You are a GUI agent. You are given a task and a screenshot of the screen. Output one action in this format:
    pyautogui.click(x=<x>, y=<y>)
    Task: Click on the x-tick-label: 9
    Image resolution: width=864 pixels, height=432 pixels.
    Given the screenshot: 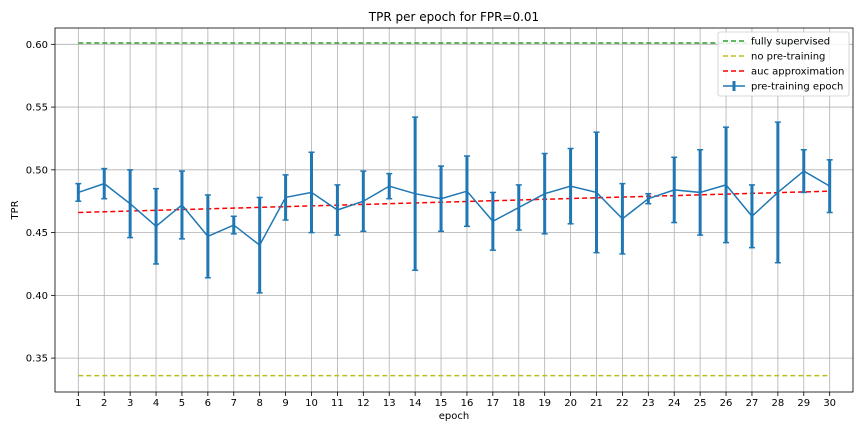 What is the action you would take?
    pyautogui.click(x=285, y=403)
    